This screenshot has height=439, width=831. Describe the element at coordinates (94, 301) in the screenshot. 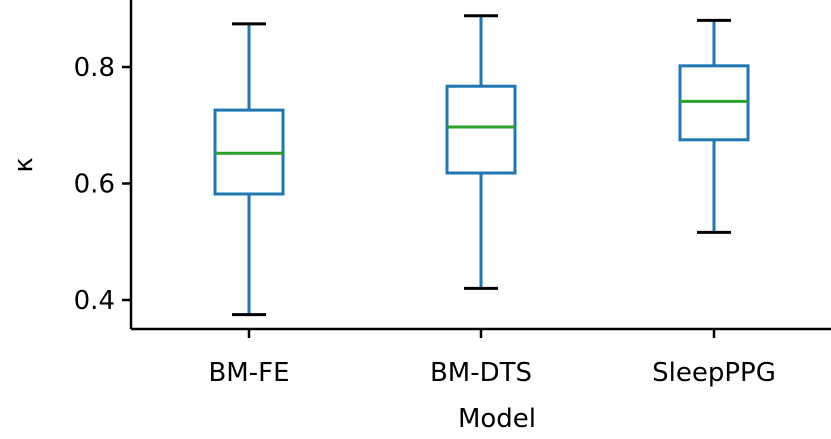

I see `y-tick-label: 0.4` at that location.